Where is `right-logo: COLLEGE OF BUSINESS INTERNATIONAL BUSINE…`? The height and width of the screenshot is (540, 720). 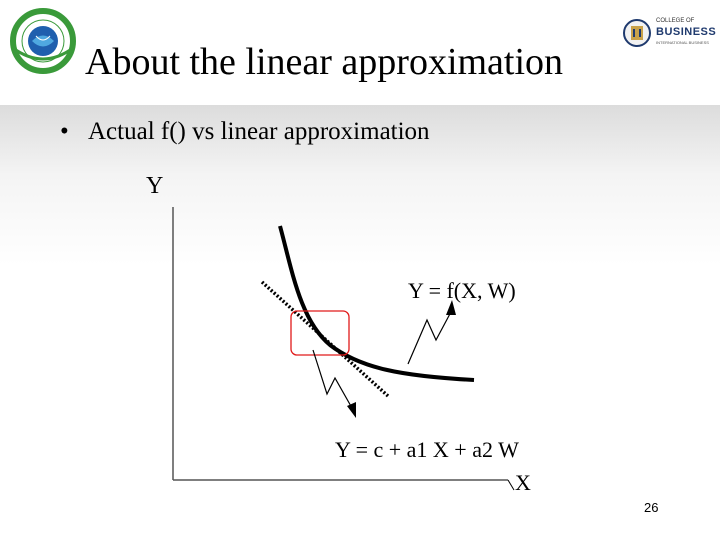 right-logo: COLLEGE OF BUSINESS INTERNATIONAL BUSINE… is located at coordinates (669, 34).